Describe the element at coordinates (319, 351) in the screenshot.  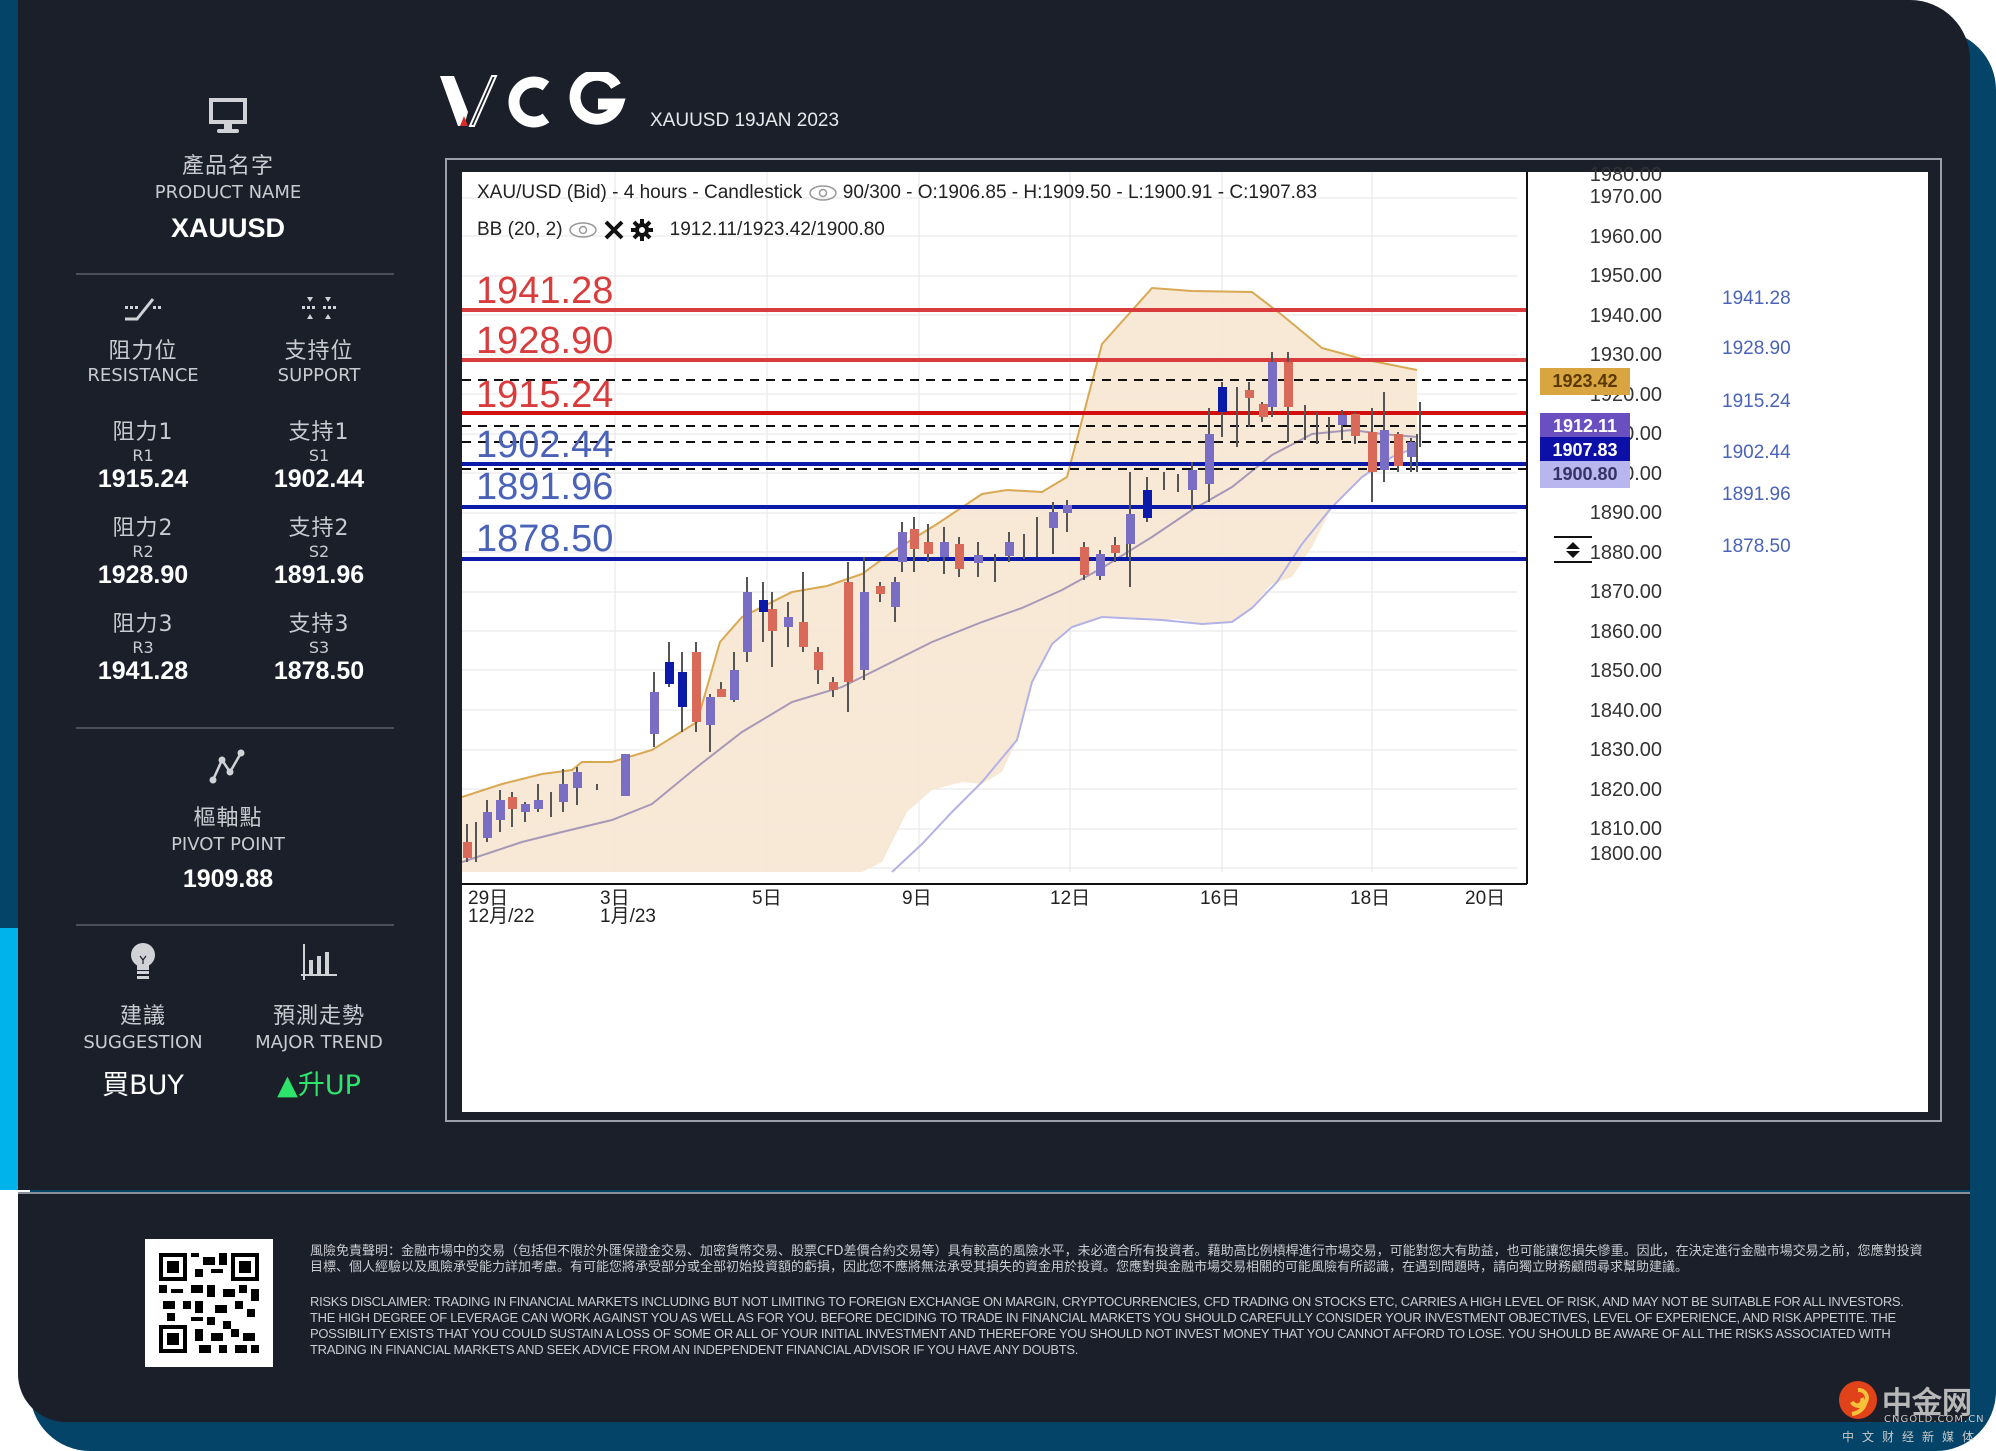
I see `support-label-cn: 支持位` at that location.